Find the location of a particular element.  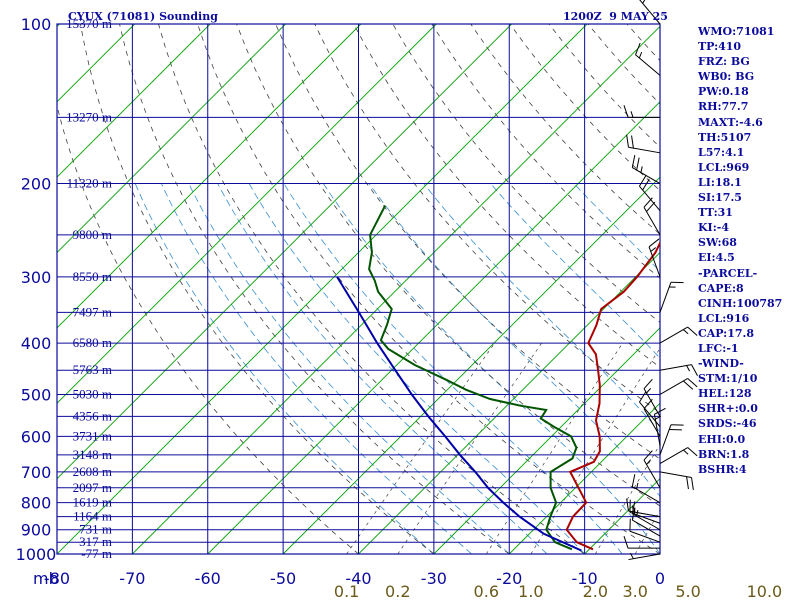

index-item: TP:410 is located at coordinates (720, 47).